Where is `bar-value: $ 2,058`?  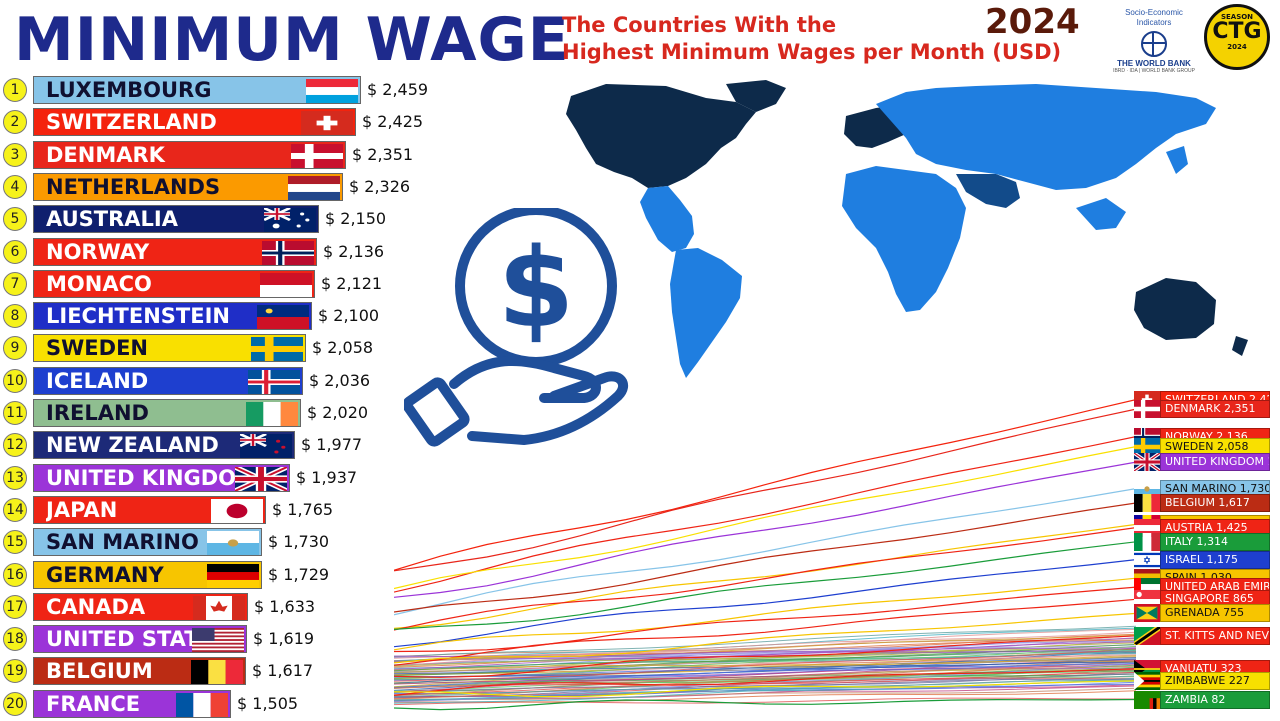 bar-value: $ 2,058 is located at coordinates (343, 348).